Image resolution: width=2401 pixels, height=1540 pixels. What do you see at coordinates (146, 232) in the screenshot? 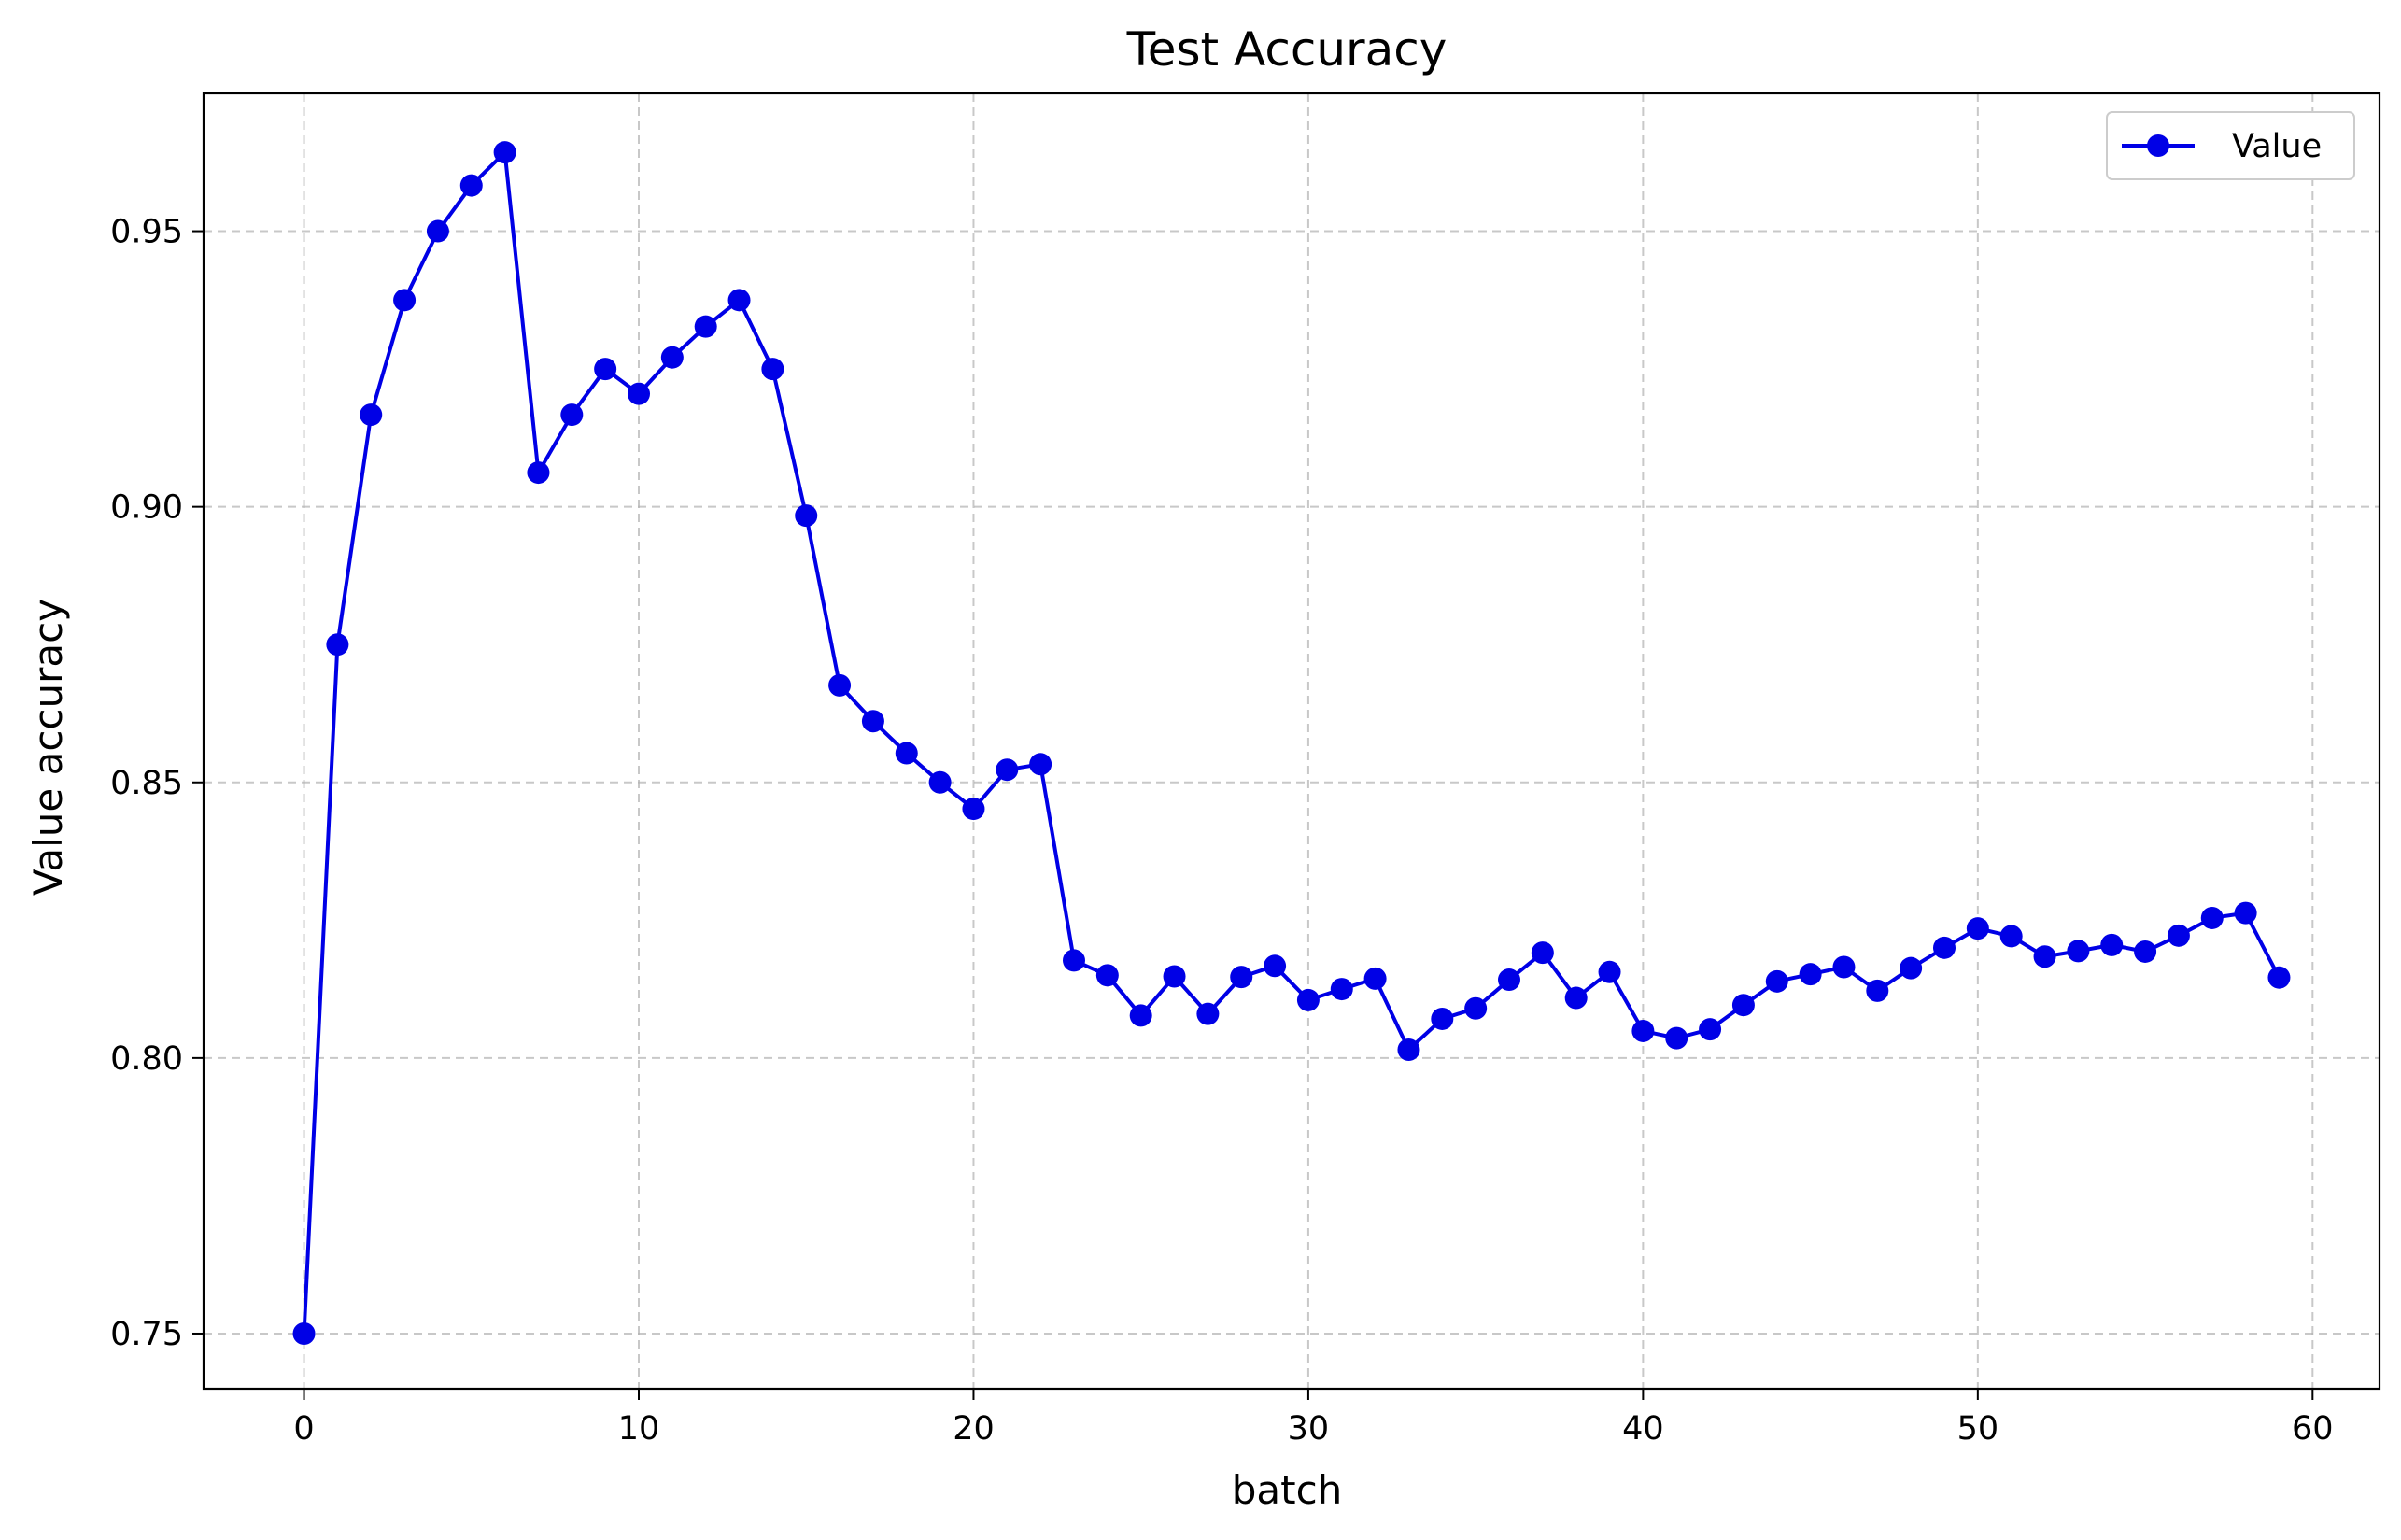
I see `y-tick-label: 0.95` at bounding box center [146, 232].